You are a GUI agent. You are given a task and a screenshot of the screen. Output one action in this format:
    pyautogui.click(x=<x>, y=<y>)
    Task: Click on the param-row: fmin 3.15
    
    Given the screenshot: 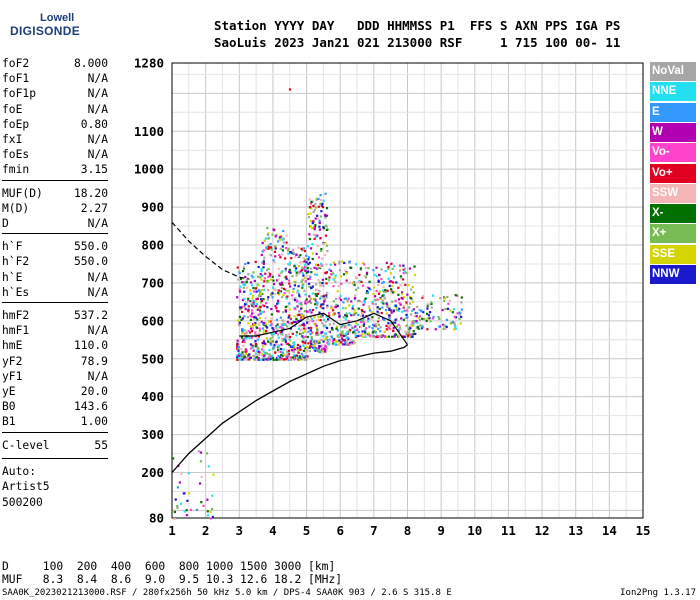 What is the action you would take?
    pyautogui.click(x=55, y=169)
    